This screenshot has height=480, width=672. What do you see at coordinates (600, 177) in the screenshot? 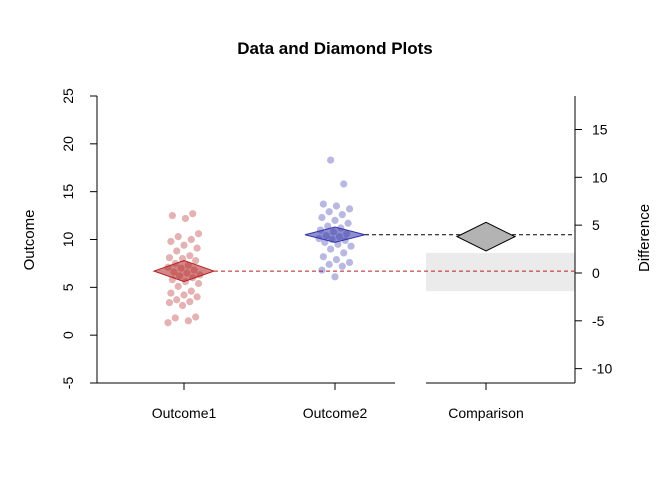
I see `y2-tick-label: 10` at bounding box center [600, 177].